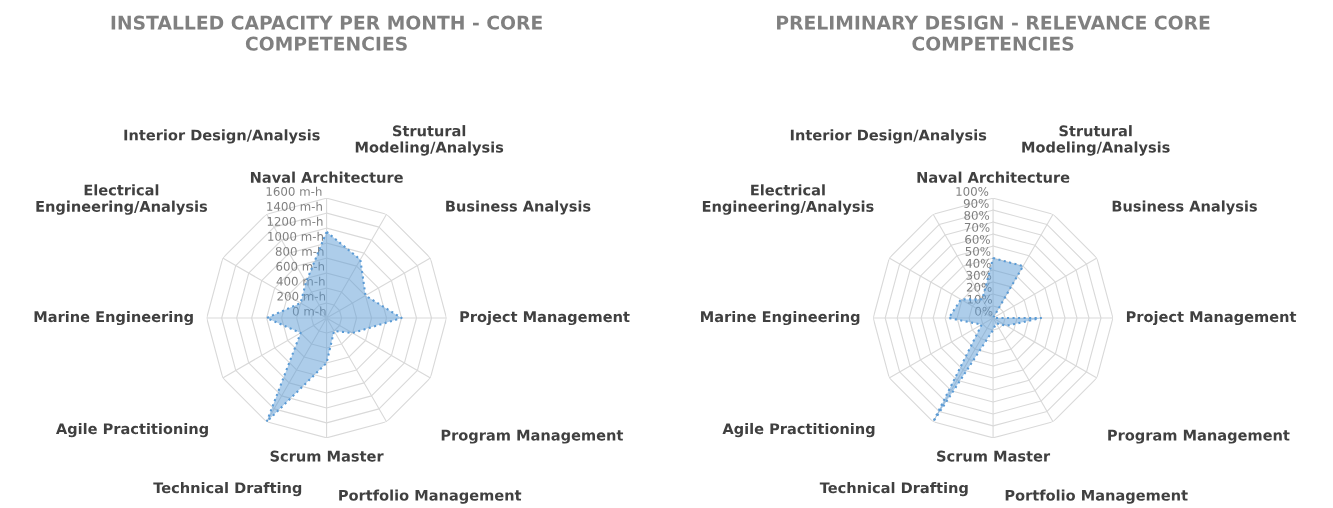 The width and height of the screenshot is (1333, 508). I want to click on y-tick-label: 1200 m-h, so click(295, 221).